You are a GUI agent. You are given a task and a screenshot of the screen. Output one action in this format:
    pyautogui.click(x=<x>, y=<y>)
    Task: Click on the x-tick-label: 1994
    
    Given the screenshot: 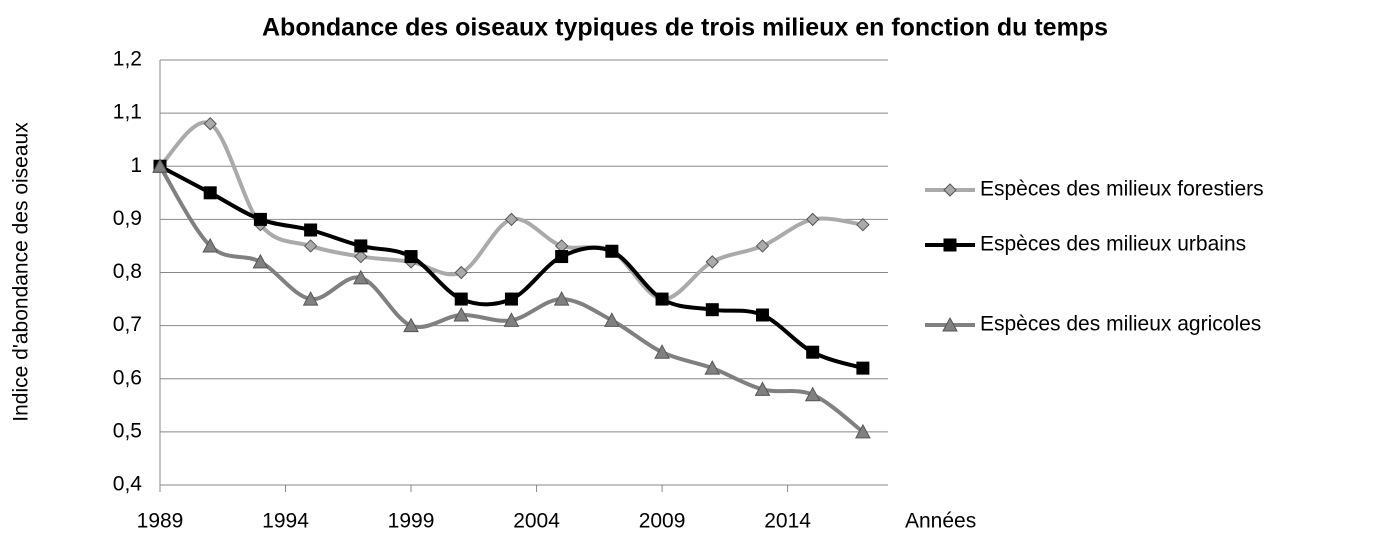 What is the action you would take?
    pyautogui.click(x=285, y=521)
    